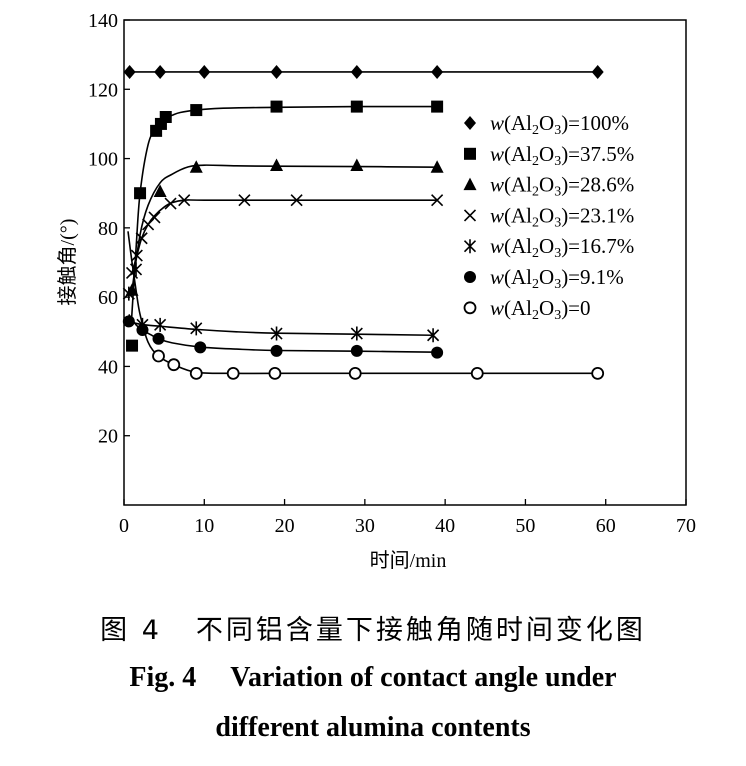 The width and height of the screenshot is (746, 766). What do you see at coordinates (108, 298) in the screenshot?
I see `y-tick-label: 60` at bounding box center [108, 298].